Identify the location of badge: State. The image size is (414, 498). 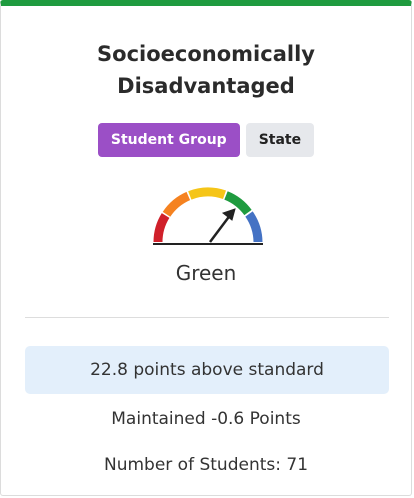
(280, 140).